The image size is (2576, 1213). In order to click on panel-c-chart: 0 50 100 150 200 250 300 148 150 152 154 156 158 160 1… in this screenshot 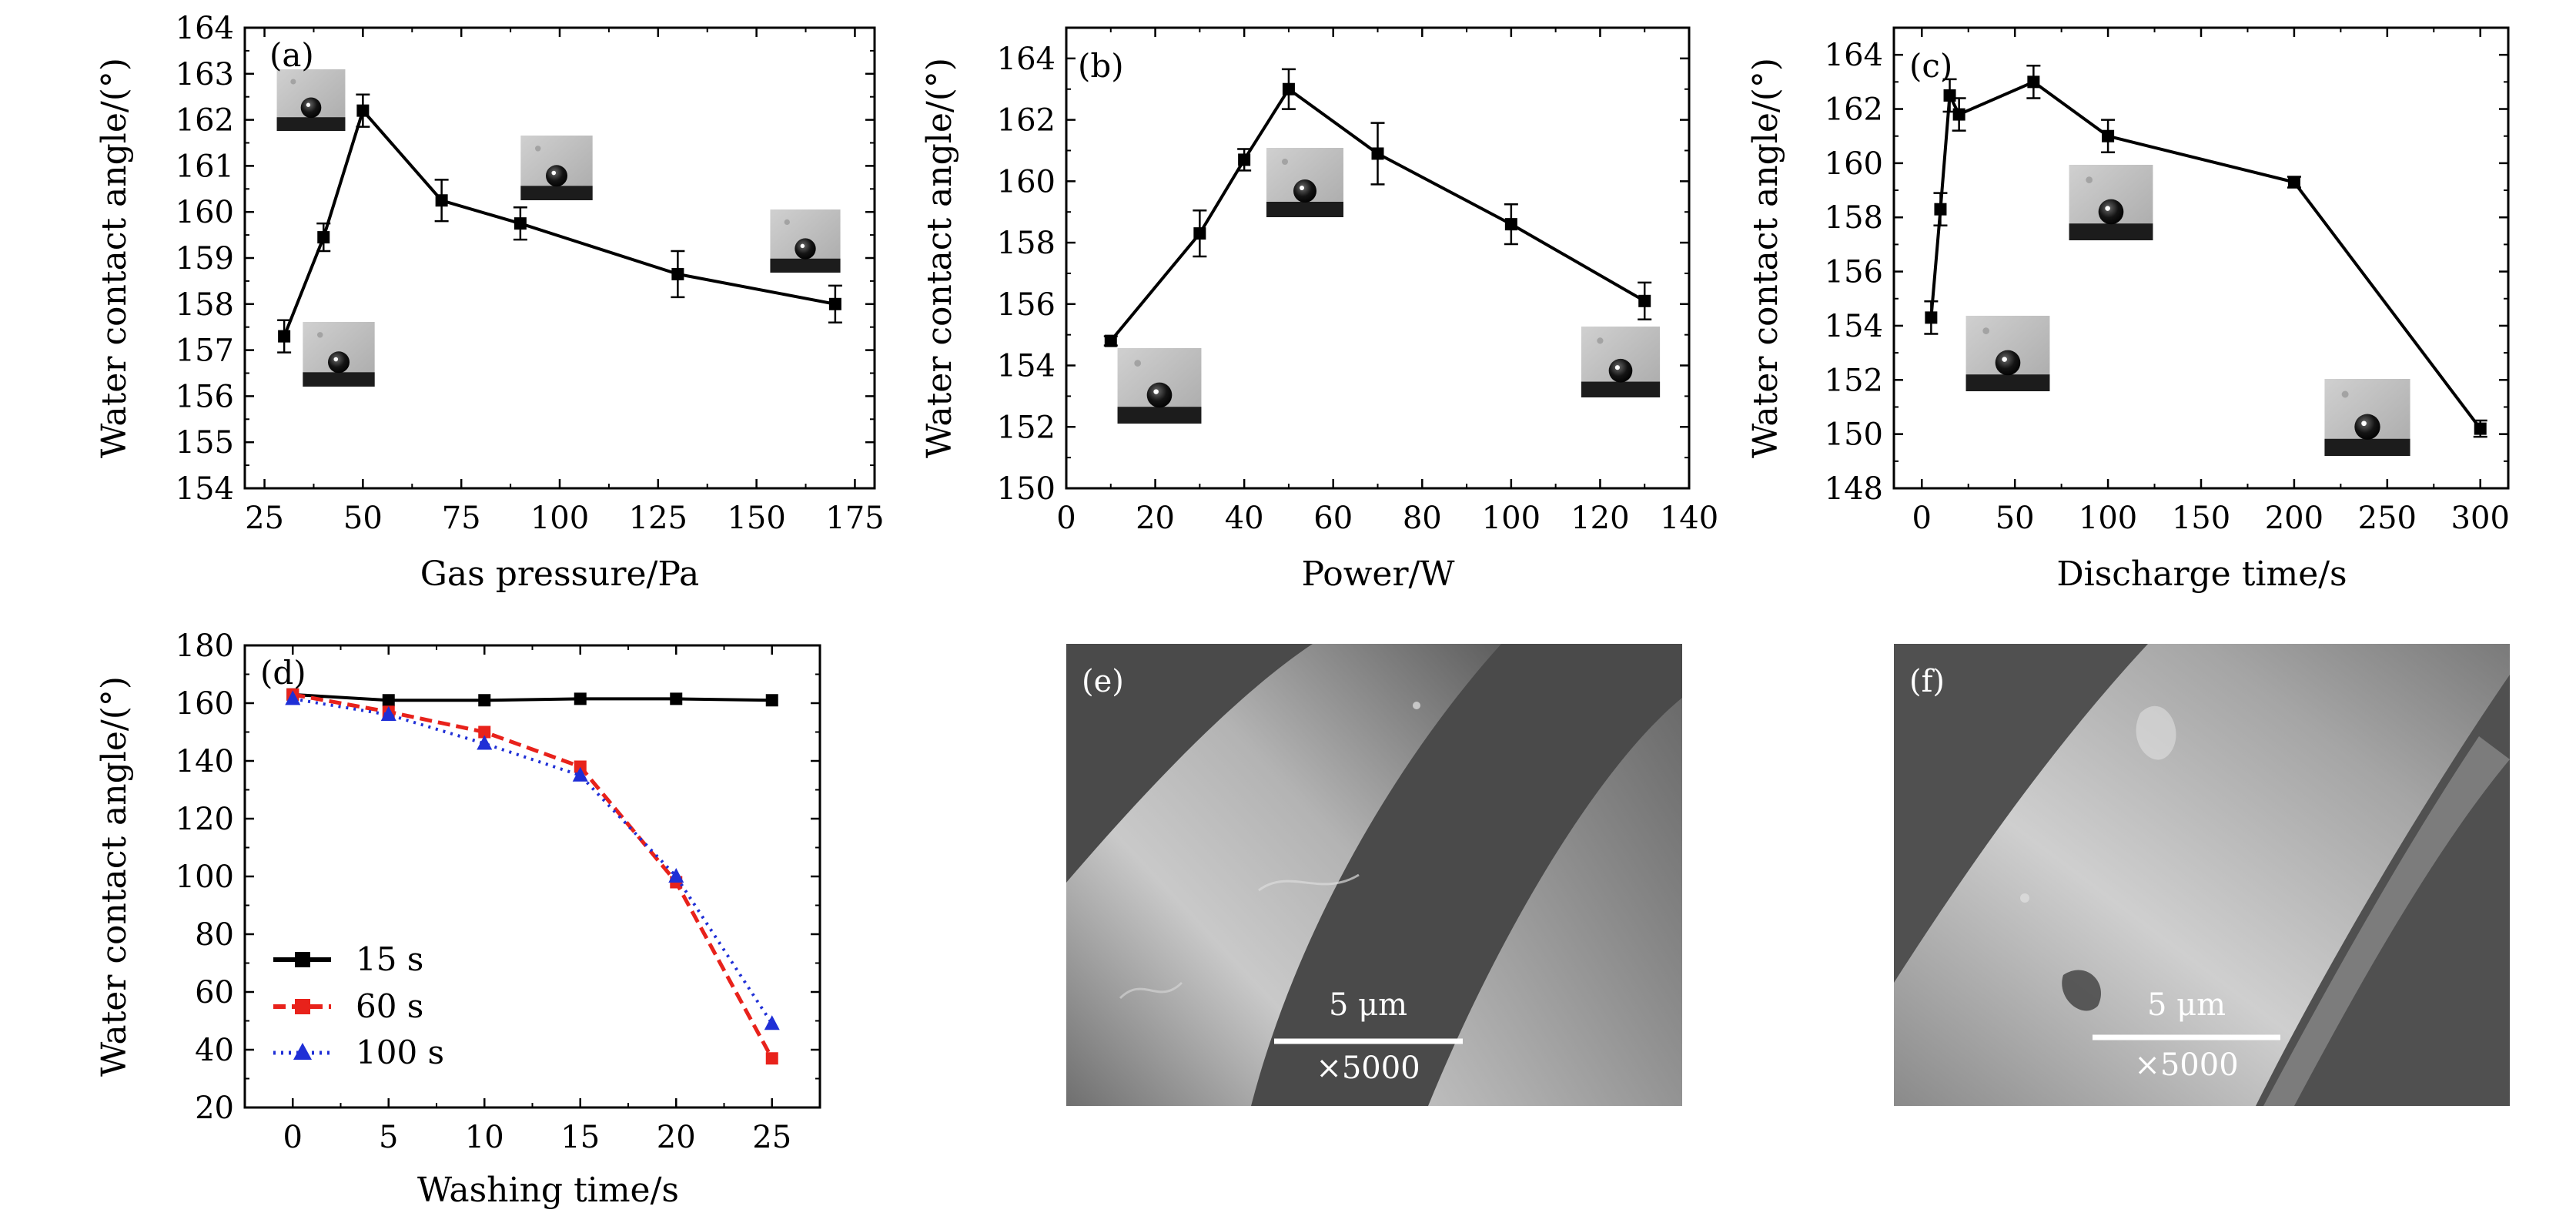, I will do `click(2128, 310)`.